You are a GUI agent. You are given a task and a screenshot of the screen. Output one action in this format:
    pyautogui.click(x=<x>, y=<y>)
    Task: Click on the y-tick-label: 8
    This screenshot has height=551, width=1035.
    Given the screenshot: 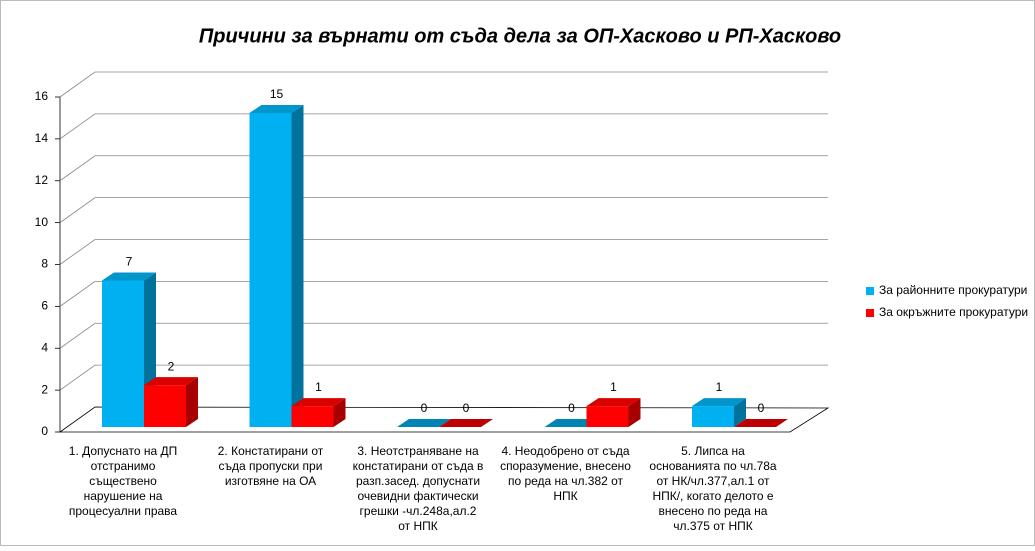 What is the action you would take?
    pyautogui.click(x=44, y=264)
    